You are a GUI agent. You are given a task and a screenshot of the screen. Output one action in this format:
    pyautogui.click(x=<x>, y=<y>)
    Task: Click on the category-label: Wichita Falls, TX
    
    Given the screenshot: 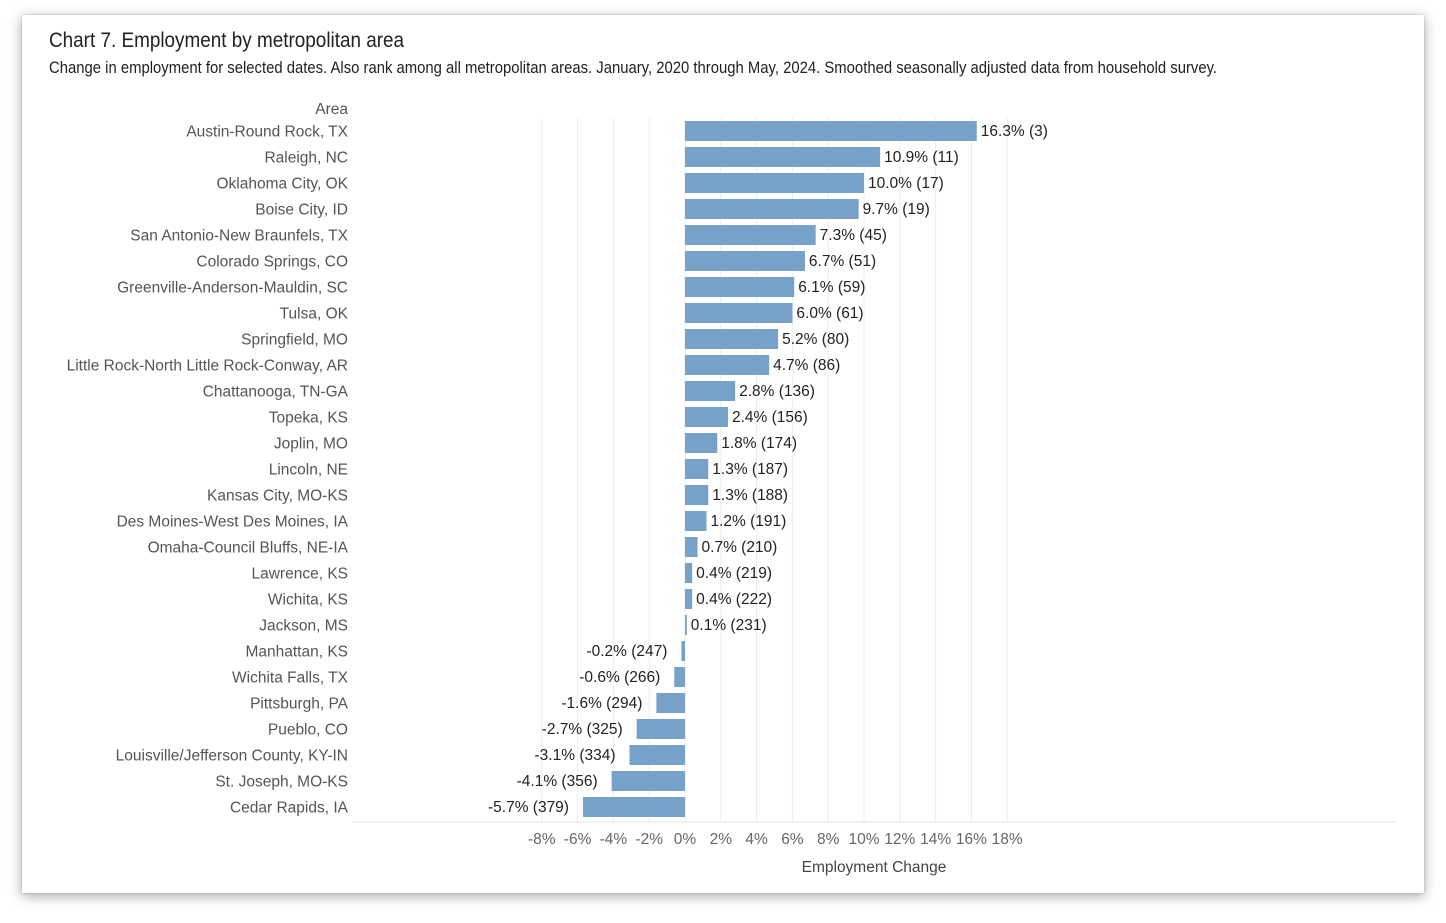 What is the action you would take?
    pyautogui.click(x=290, y=678)
    